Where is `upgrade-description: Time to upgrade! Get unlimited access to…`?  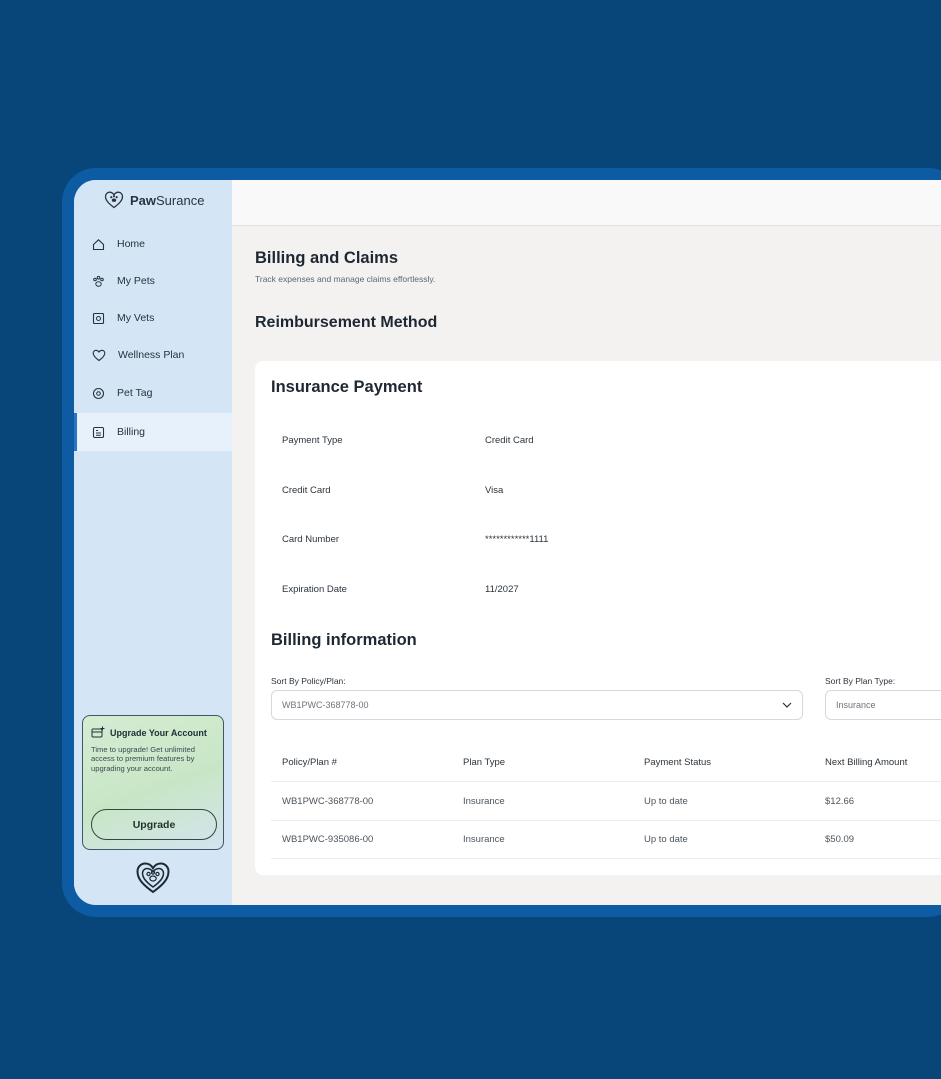
upgrade-description: Time to upgrade! Get unlimited access to… is located at coordinates (143, 759).